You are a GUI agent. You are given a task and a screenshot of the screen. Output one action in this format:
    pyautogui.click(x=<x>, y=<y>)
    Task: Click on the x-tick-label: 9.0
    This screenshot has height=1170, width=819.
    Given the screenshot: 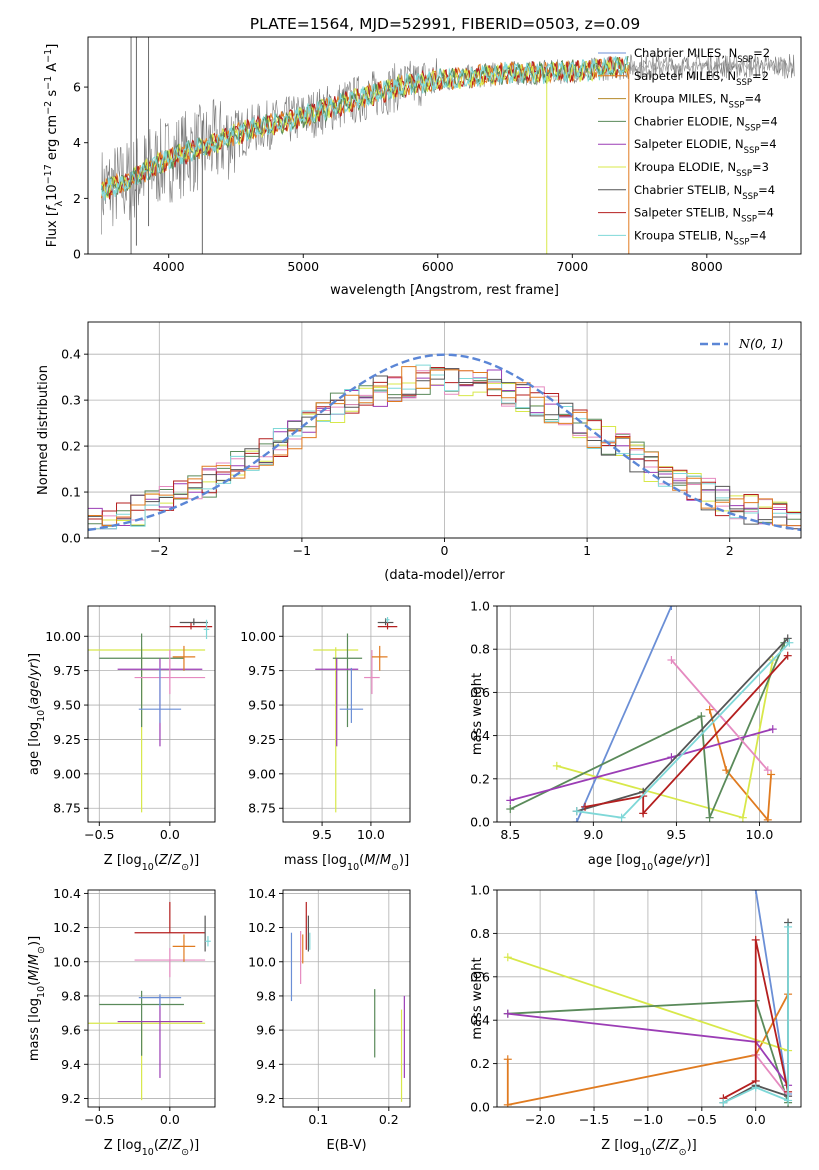 What is the action you would take?
    pyautogui.click(x=593, y=834)
    